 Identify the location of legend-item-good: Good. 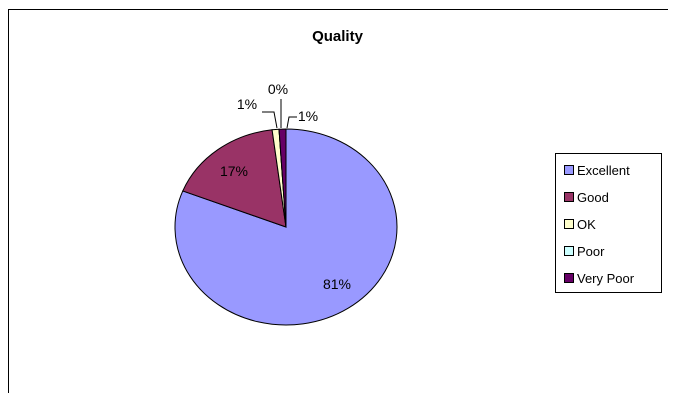
(586, 197).